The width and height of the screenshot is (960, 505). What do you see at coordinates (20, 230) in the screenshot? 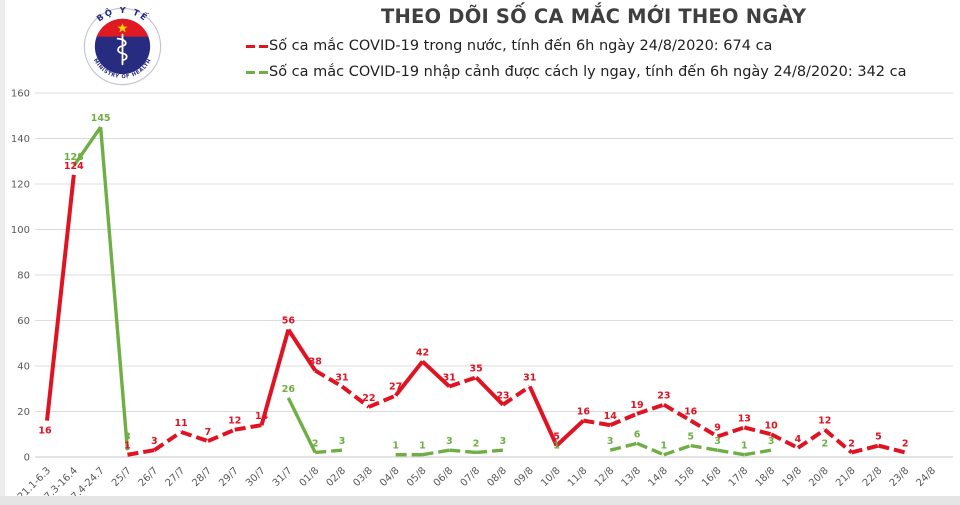
I see `y-tick-label: 100` at bounding box center [20, 230].